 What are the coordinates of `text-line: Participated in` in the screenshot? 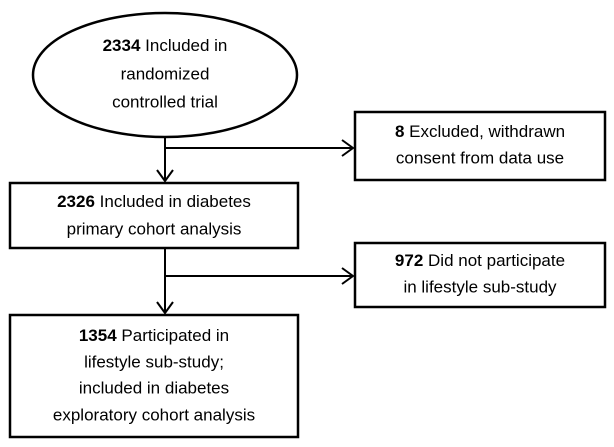 It's located at (175, 335).